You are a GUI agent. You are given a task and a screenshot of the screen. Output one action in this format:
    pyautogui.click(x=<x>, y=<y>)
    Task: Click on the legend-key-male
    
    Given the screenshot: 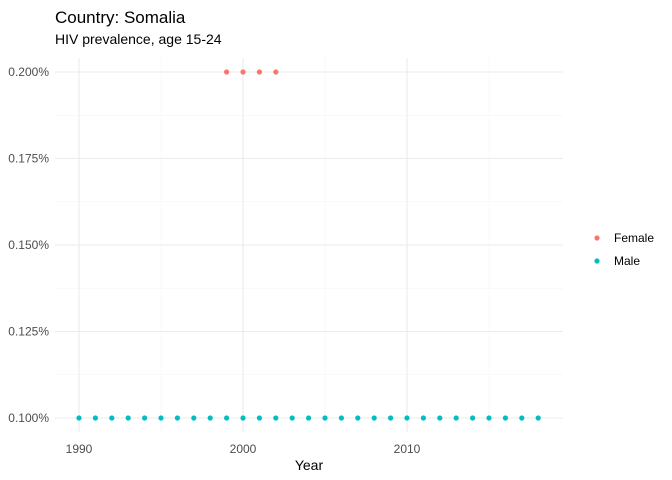 What is the action you would take?
    pyautogui.click(x=597, y=261)
    